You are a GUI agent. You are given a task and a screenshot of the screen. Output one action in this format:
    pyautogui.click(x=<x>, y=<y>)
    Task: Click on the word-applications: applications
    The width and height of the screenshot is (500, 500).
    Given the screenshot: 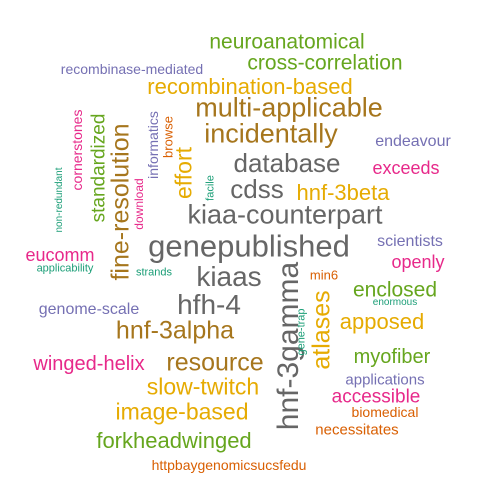 What is the action you would take?
    pyautogui.click(x=385, y=380)
    